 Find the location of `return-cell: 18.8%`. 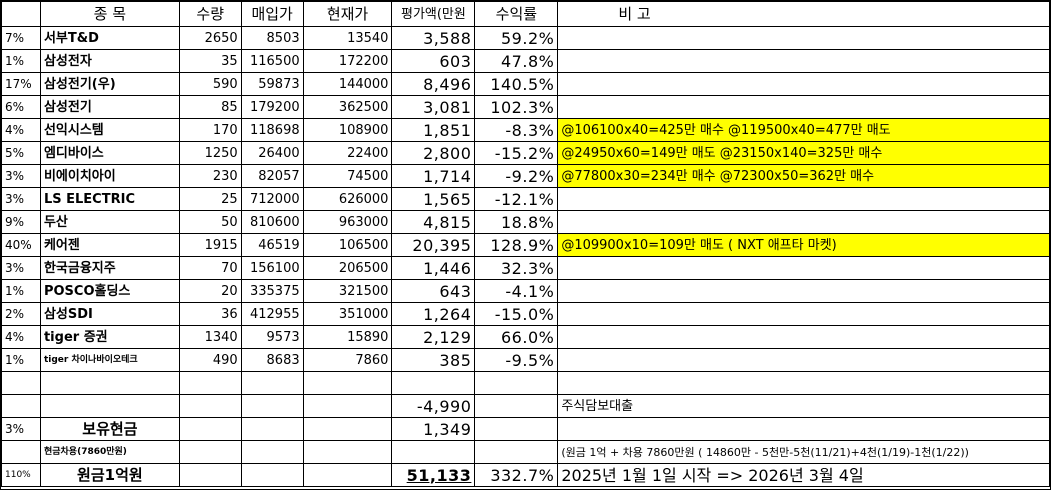

return-cell: 18.8% is located at coordinates (516, 222).